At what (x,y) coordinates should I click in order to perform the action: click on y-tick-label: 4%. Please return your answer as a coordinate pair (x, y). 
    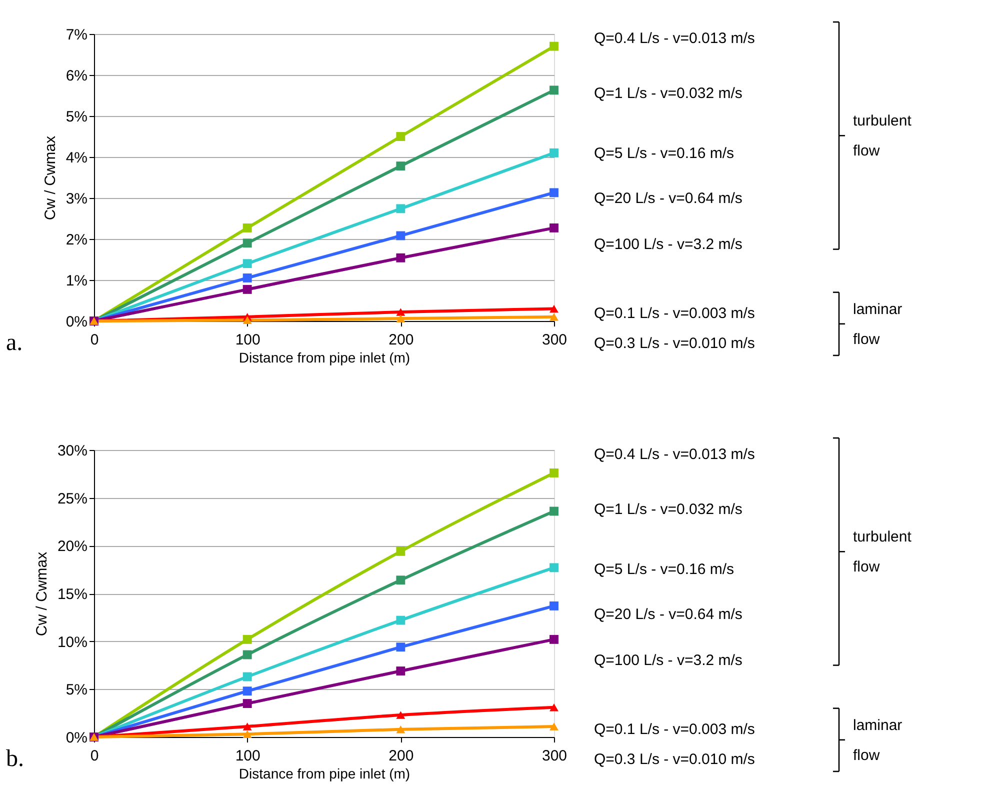
    Looking at the image, I should click on (77, 158).